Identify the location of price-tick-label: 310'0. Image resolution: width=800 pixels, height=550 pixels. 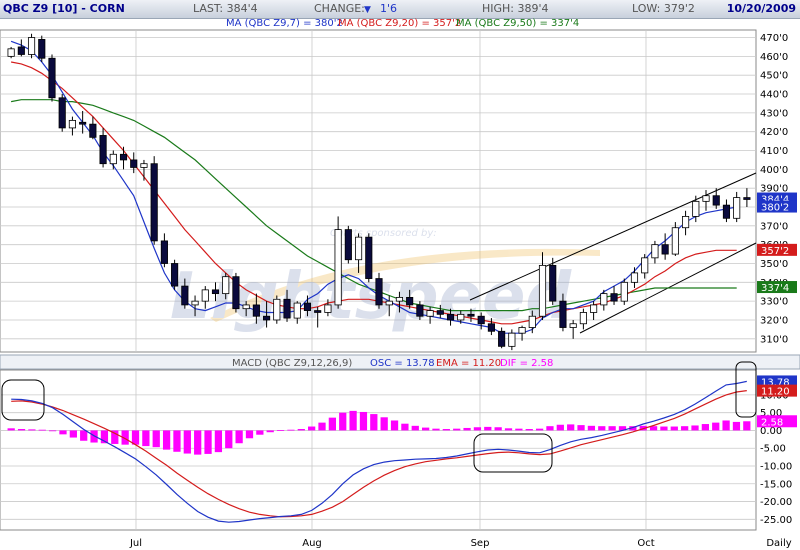
(774, 339).